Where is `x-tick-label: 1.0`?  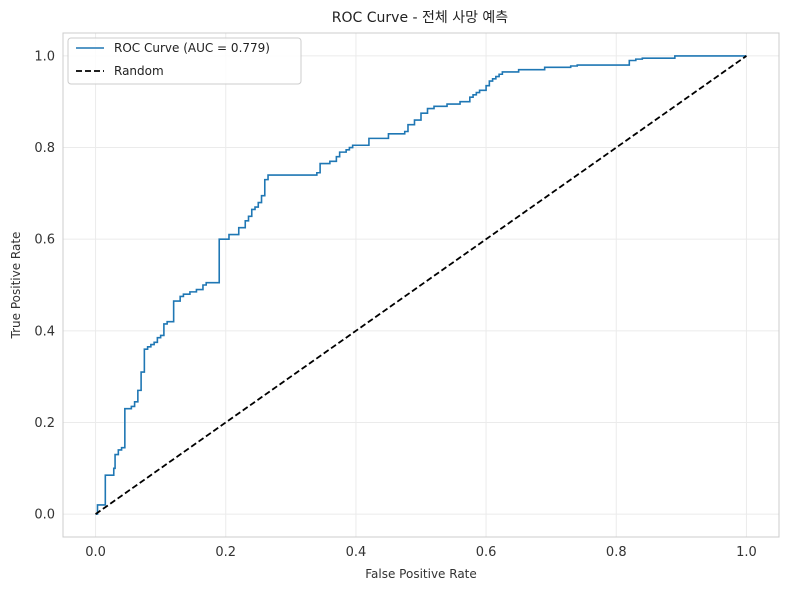 x-tick-label: 1.0 is located at coordinates (746, 552).